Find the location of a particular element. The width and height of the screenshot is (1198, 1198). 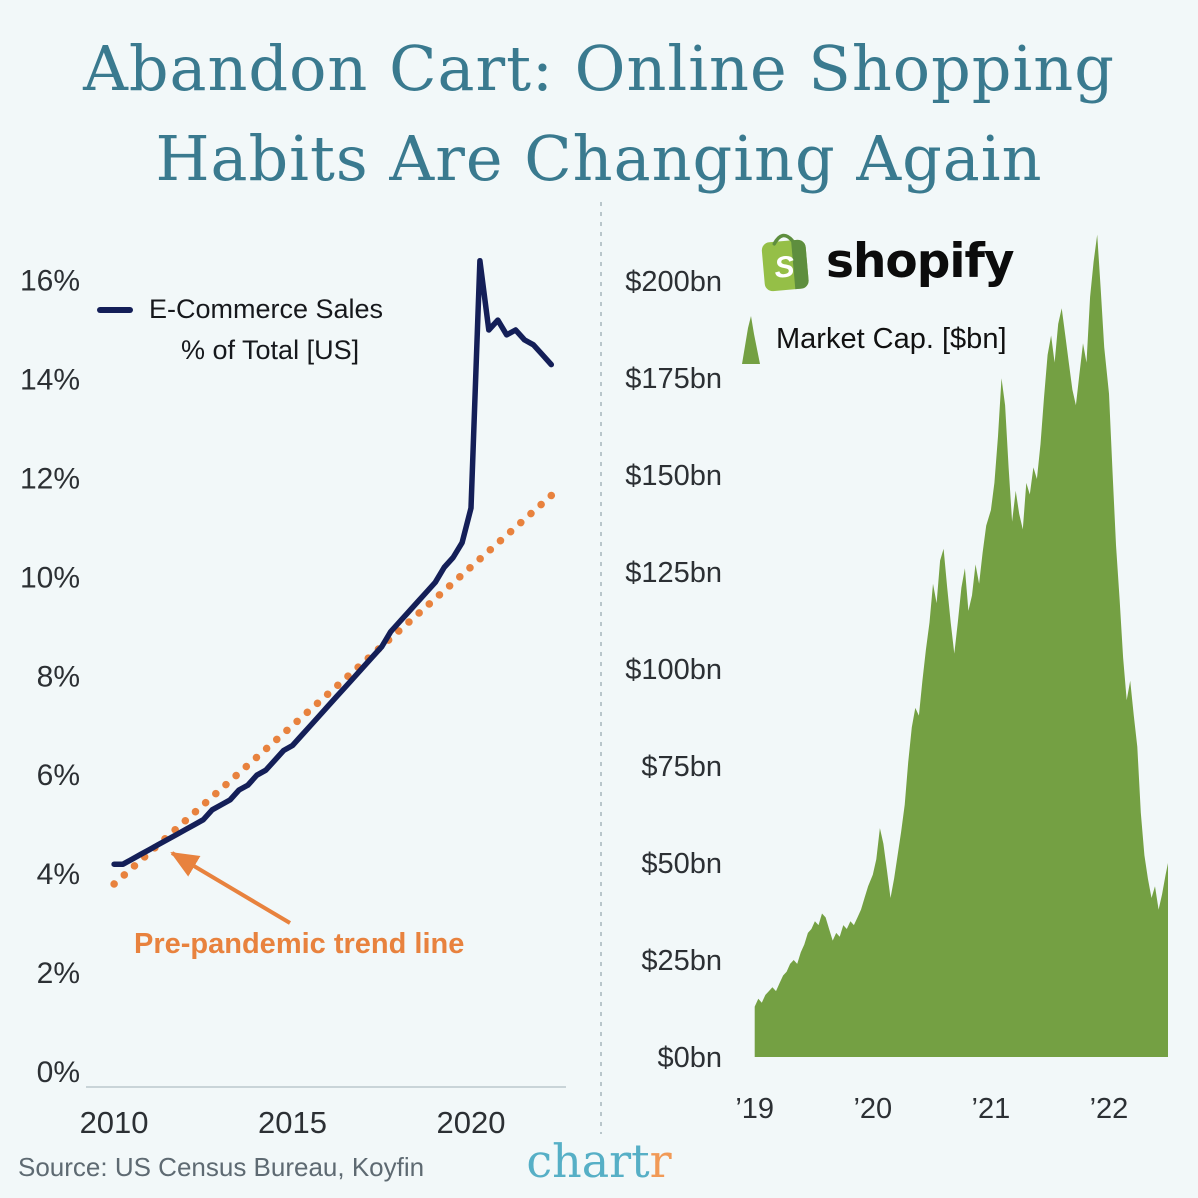

shopify-brand: S shopify is located at coordinates (885, 261).